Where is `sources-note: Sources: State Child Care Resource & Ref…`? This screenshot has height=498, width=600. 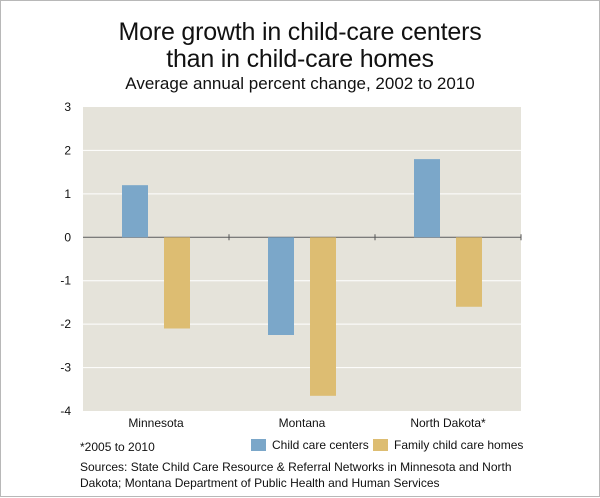 sources-note: Sources: State Child Care Resource & Ref… is located at coordinates (296, 475).